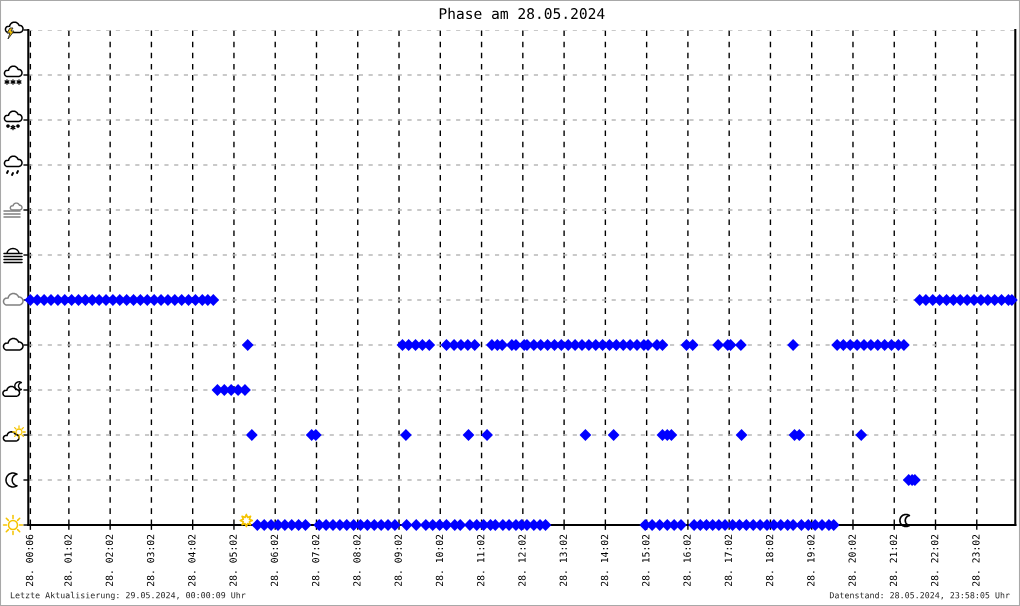 The image size is (1020, 606). What do you see at coordinates (233, 560) in the screenshot?
I see `x-tick-label: 28. 05:02` at bounding box center [233, 560].